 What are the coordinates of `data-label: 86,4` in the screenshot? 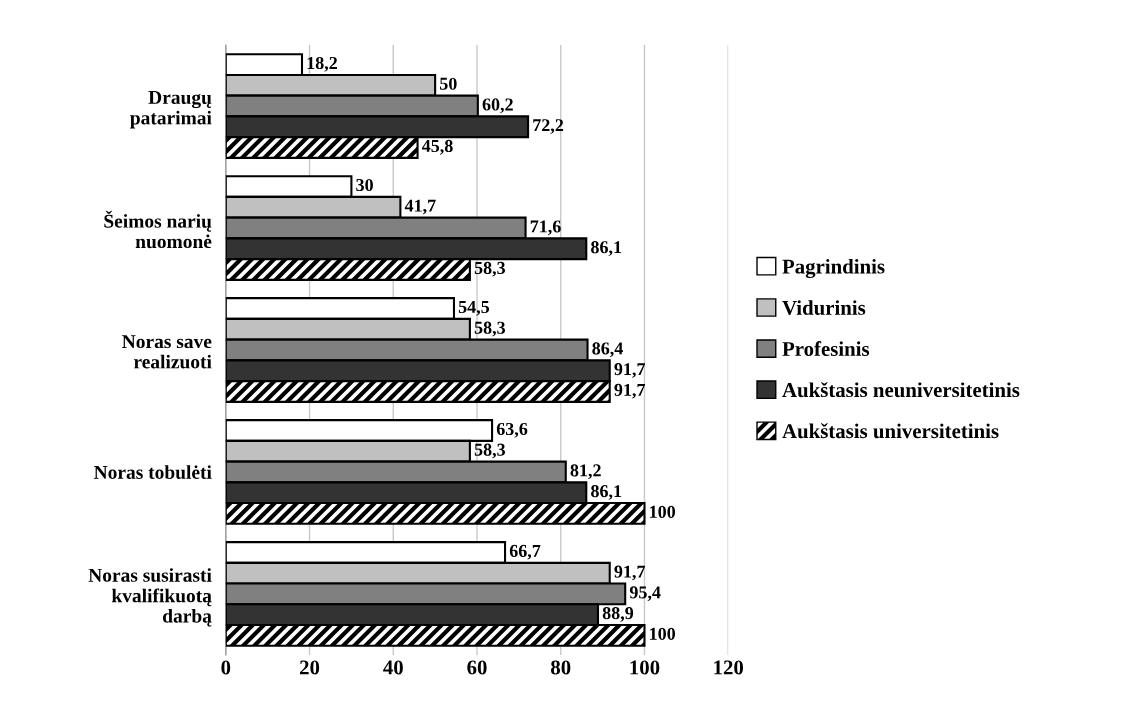 It's located at (607, 350).